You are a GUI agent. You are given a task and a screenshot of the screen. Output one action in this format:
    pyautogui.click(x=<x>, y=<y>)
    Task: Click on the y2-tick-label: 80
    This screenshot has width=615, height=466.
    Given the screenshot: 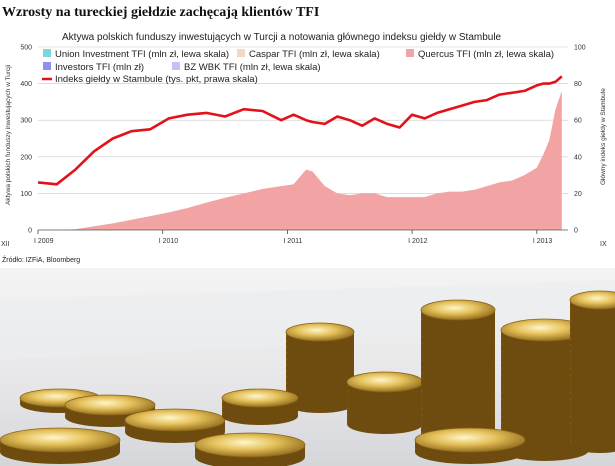 What is the action you would take?
    pyautogui.click(x=578, y=84)
    